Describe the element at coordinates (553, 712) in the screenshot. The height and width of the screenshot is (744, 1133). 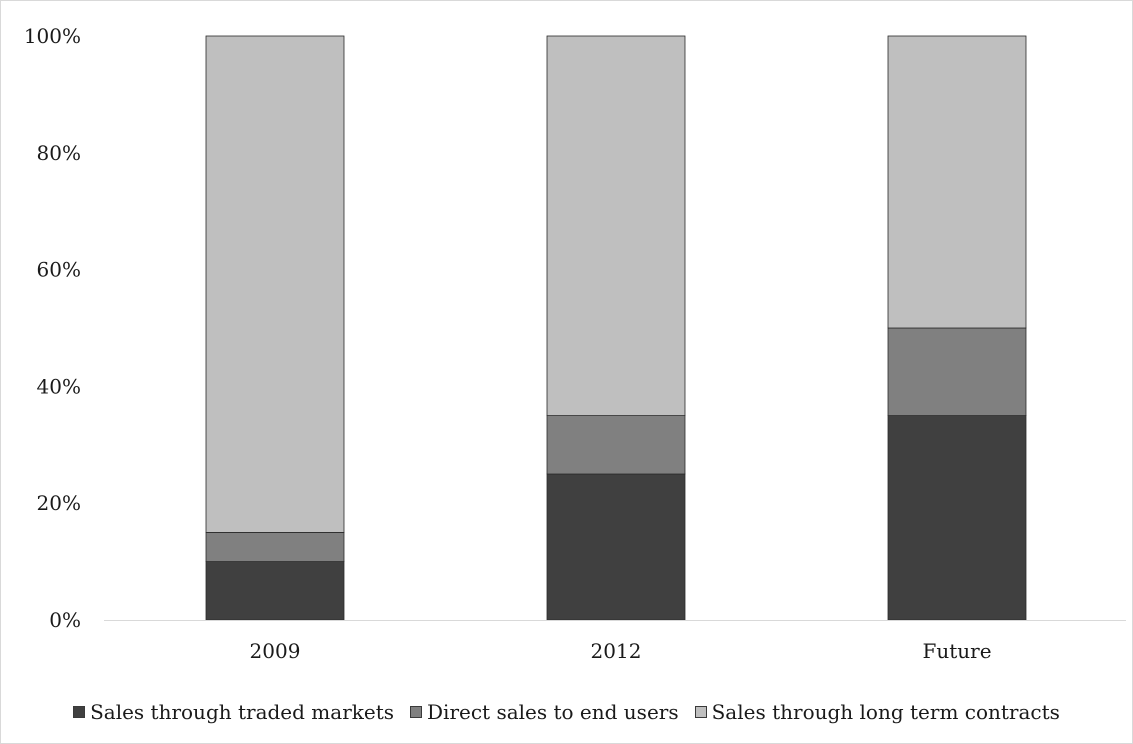
I see `legend-label-direct-sales: Direct sales to end users` at that location.